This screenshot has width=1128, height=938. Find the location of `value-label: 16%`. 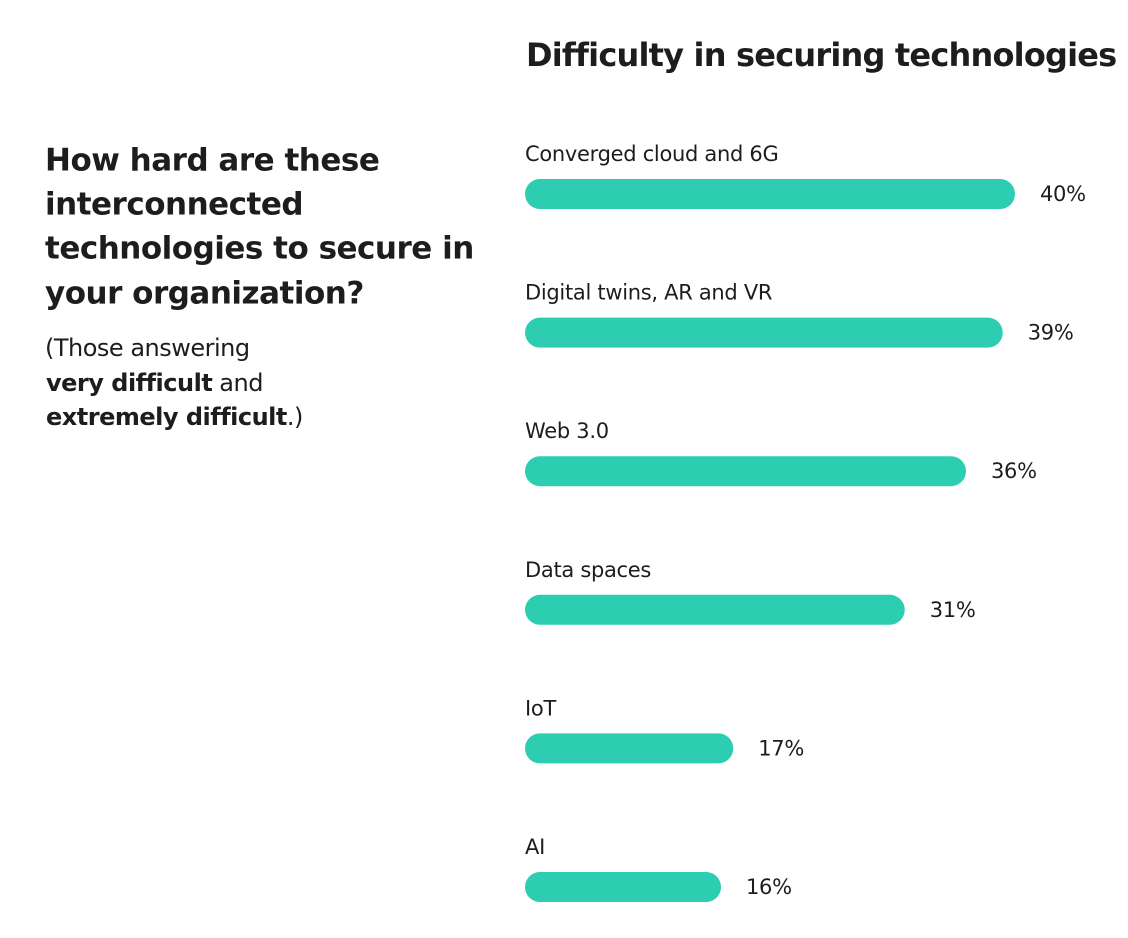

value-label: 16% is located at coordinates (769, 887).